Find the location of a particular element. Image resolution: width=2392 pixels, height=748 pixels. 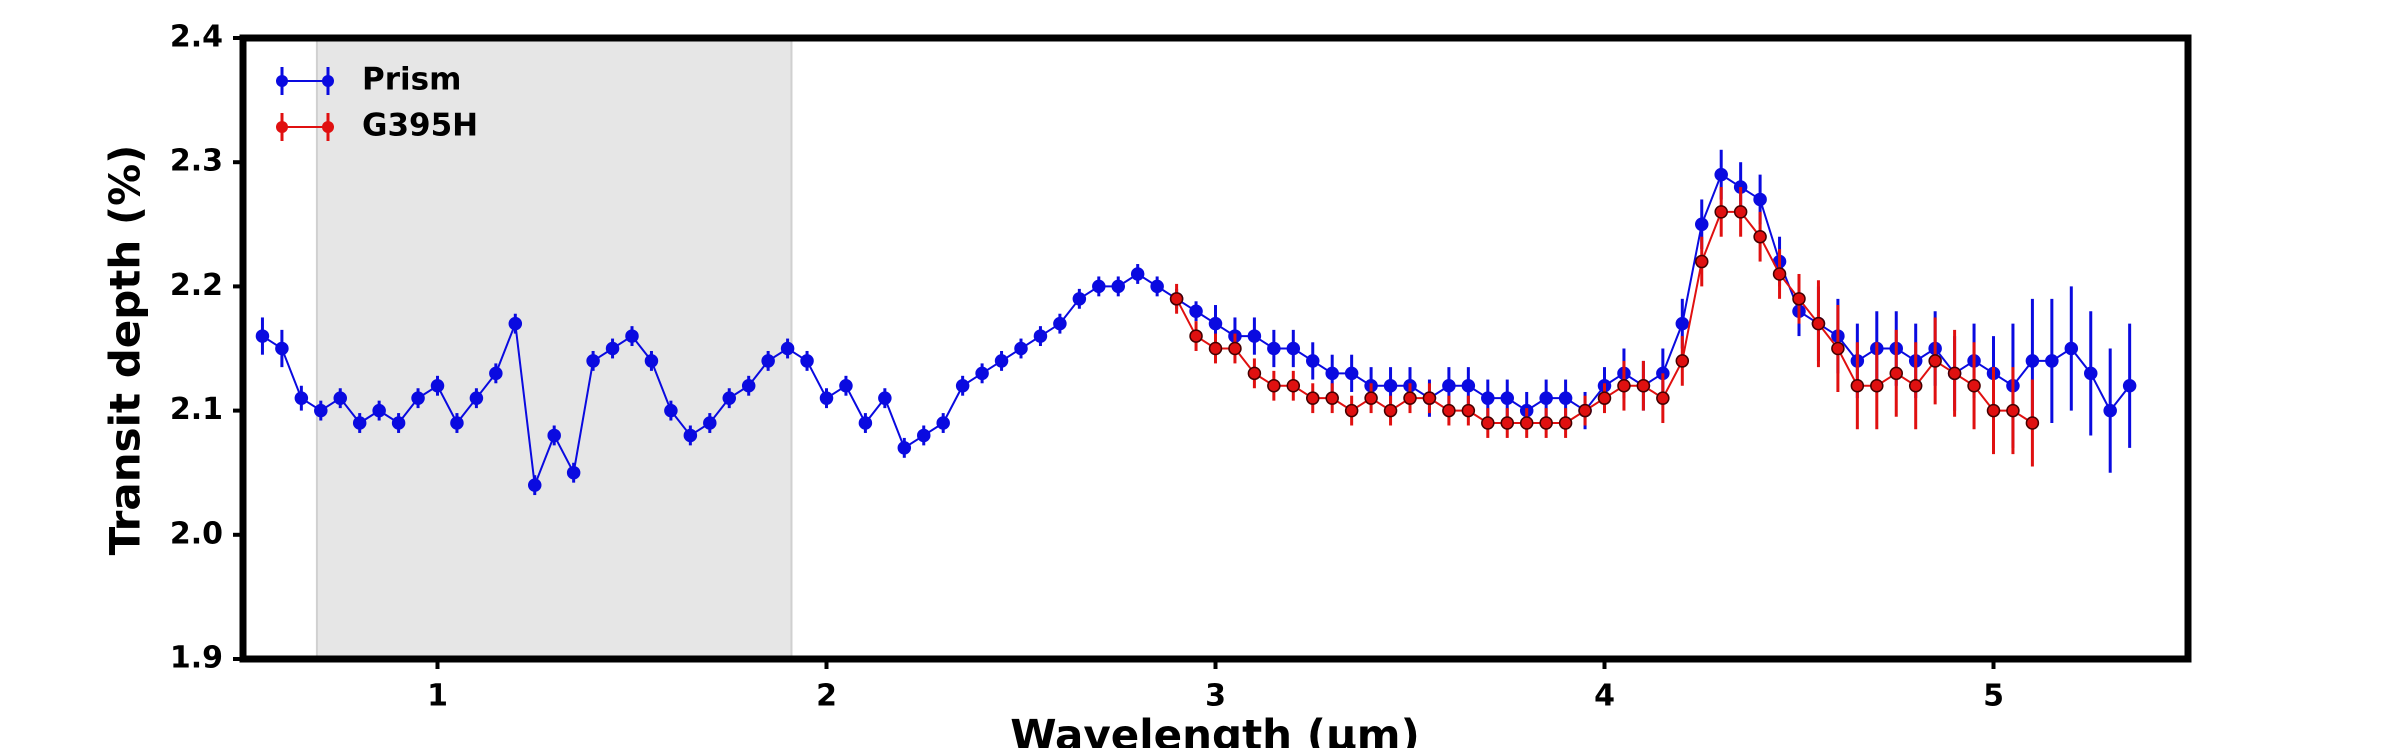

x-tick-label: 3 is located at coordinates (1215, 696).